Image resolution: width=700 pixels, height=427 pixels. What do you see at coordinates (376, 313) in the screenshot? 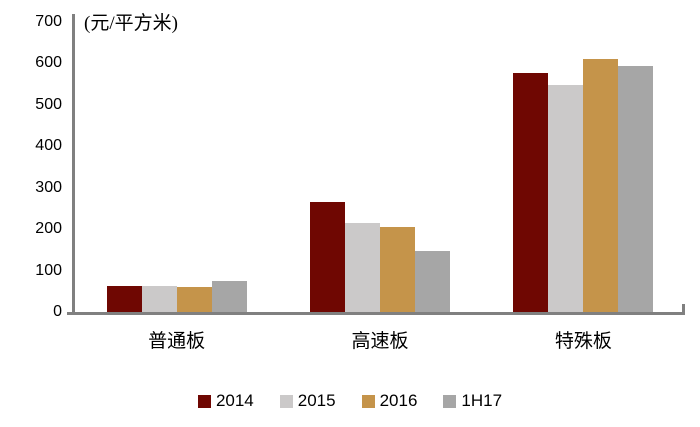
I see `x-axis-line` at bounding box center [376, 313].